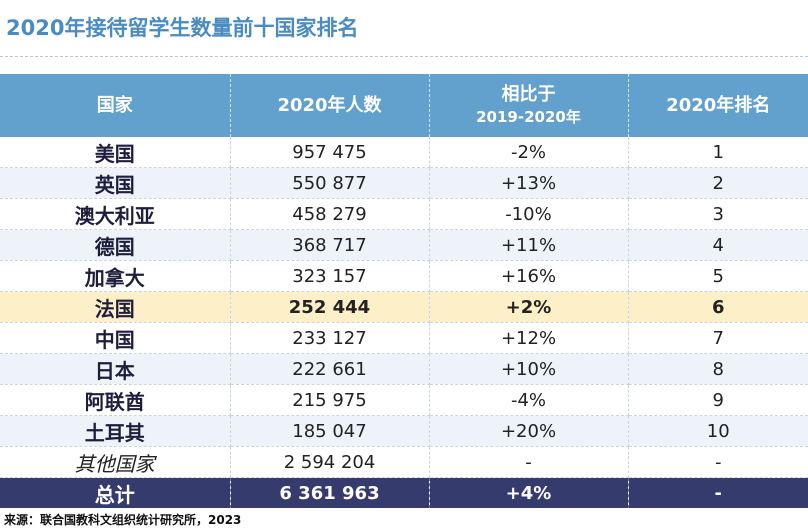 The height and width of the screenshot is (531, 808). Describe the element at coordinates (115, 338) in the screenshot. I see `country-cell: 中国` at that location.